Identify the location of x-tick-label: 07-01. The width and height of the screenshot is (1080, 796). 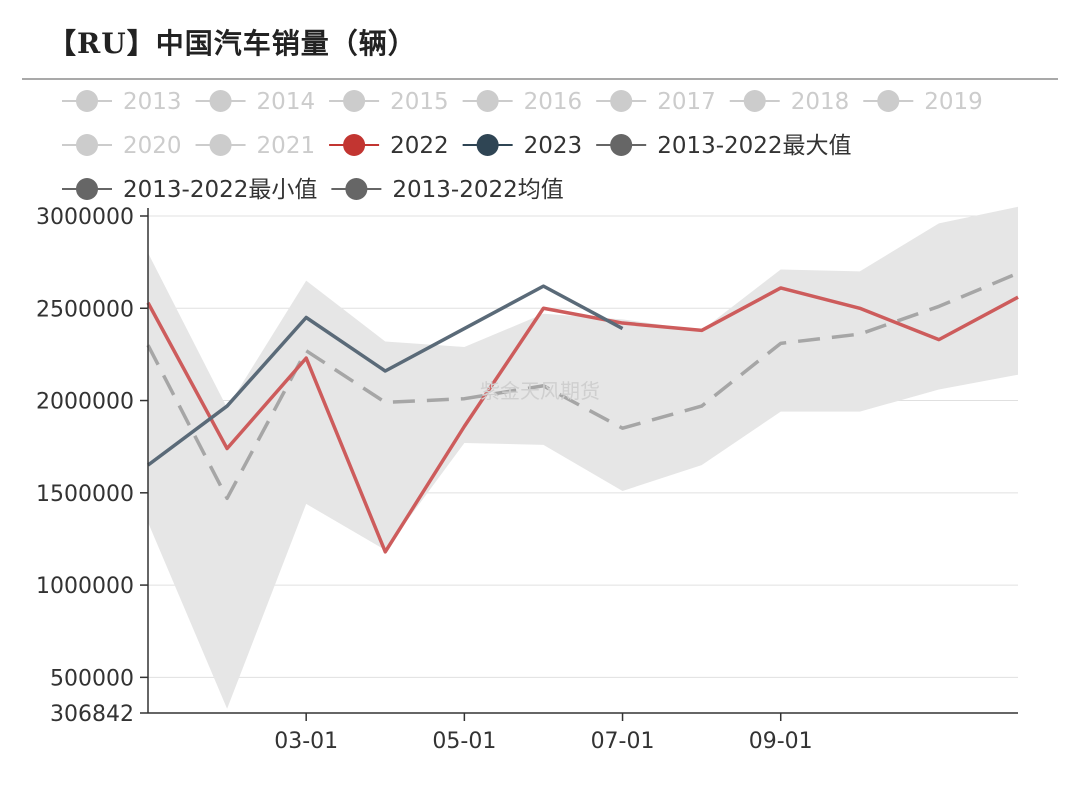
(623, 741).